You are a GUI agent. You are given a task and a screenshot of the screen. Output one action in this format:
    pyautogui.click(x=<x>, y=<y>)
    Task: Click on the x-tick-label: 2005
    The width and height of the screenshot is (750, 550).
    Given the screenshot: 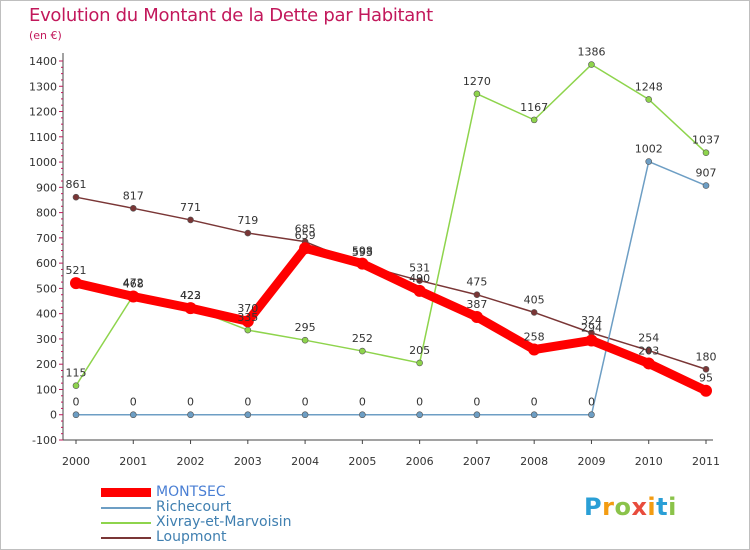 What is the action you would take?
    pyautogui.click(x=362, y=461)
    